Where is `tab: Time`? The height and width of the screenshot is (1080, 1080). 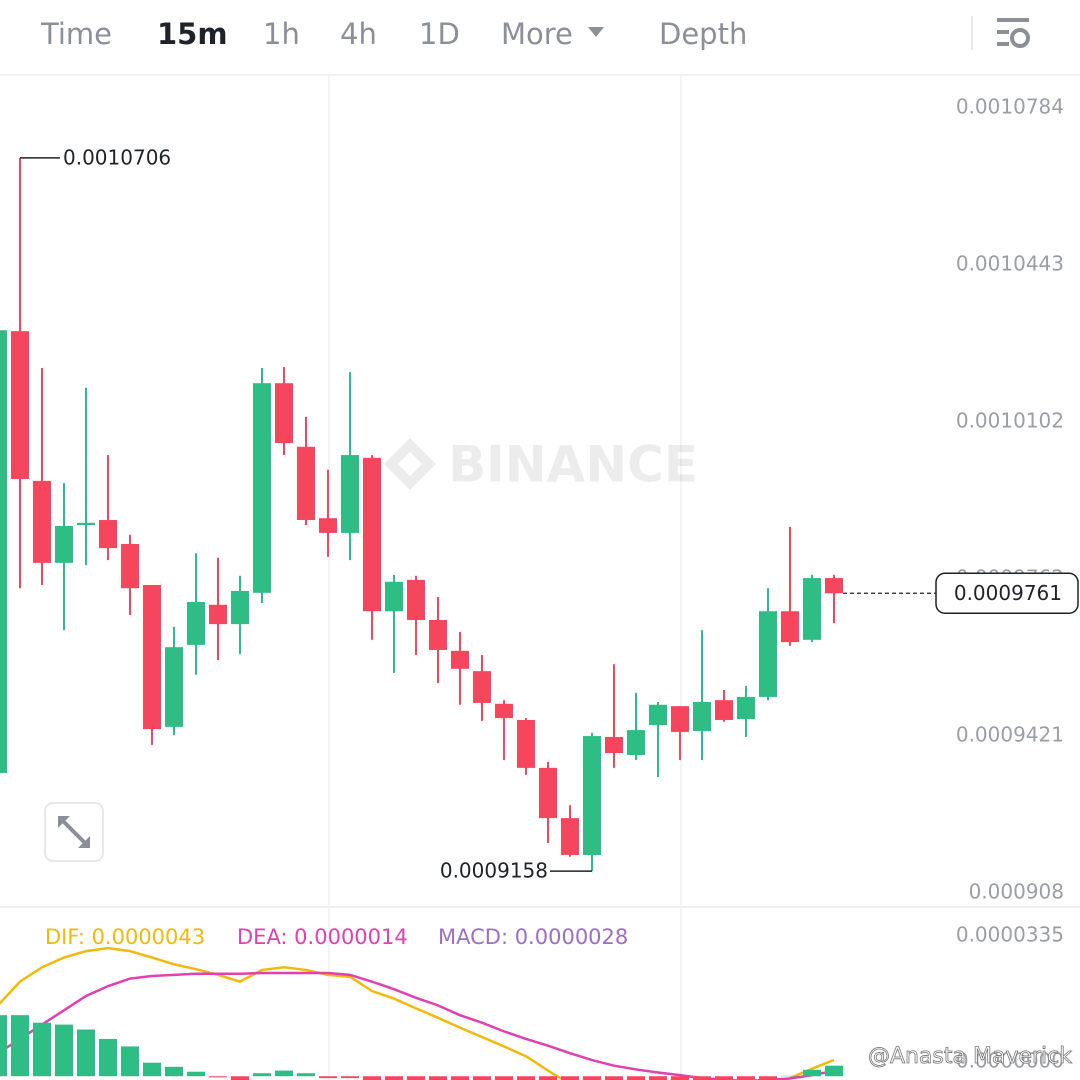
tab: Time is located at coordinates (76, 34).